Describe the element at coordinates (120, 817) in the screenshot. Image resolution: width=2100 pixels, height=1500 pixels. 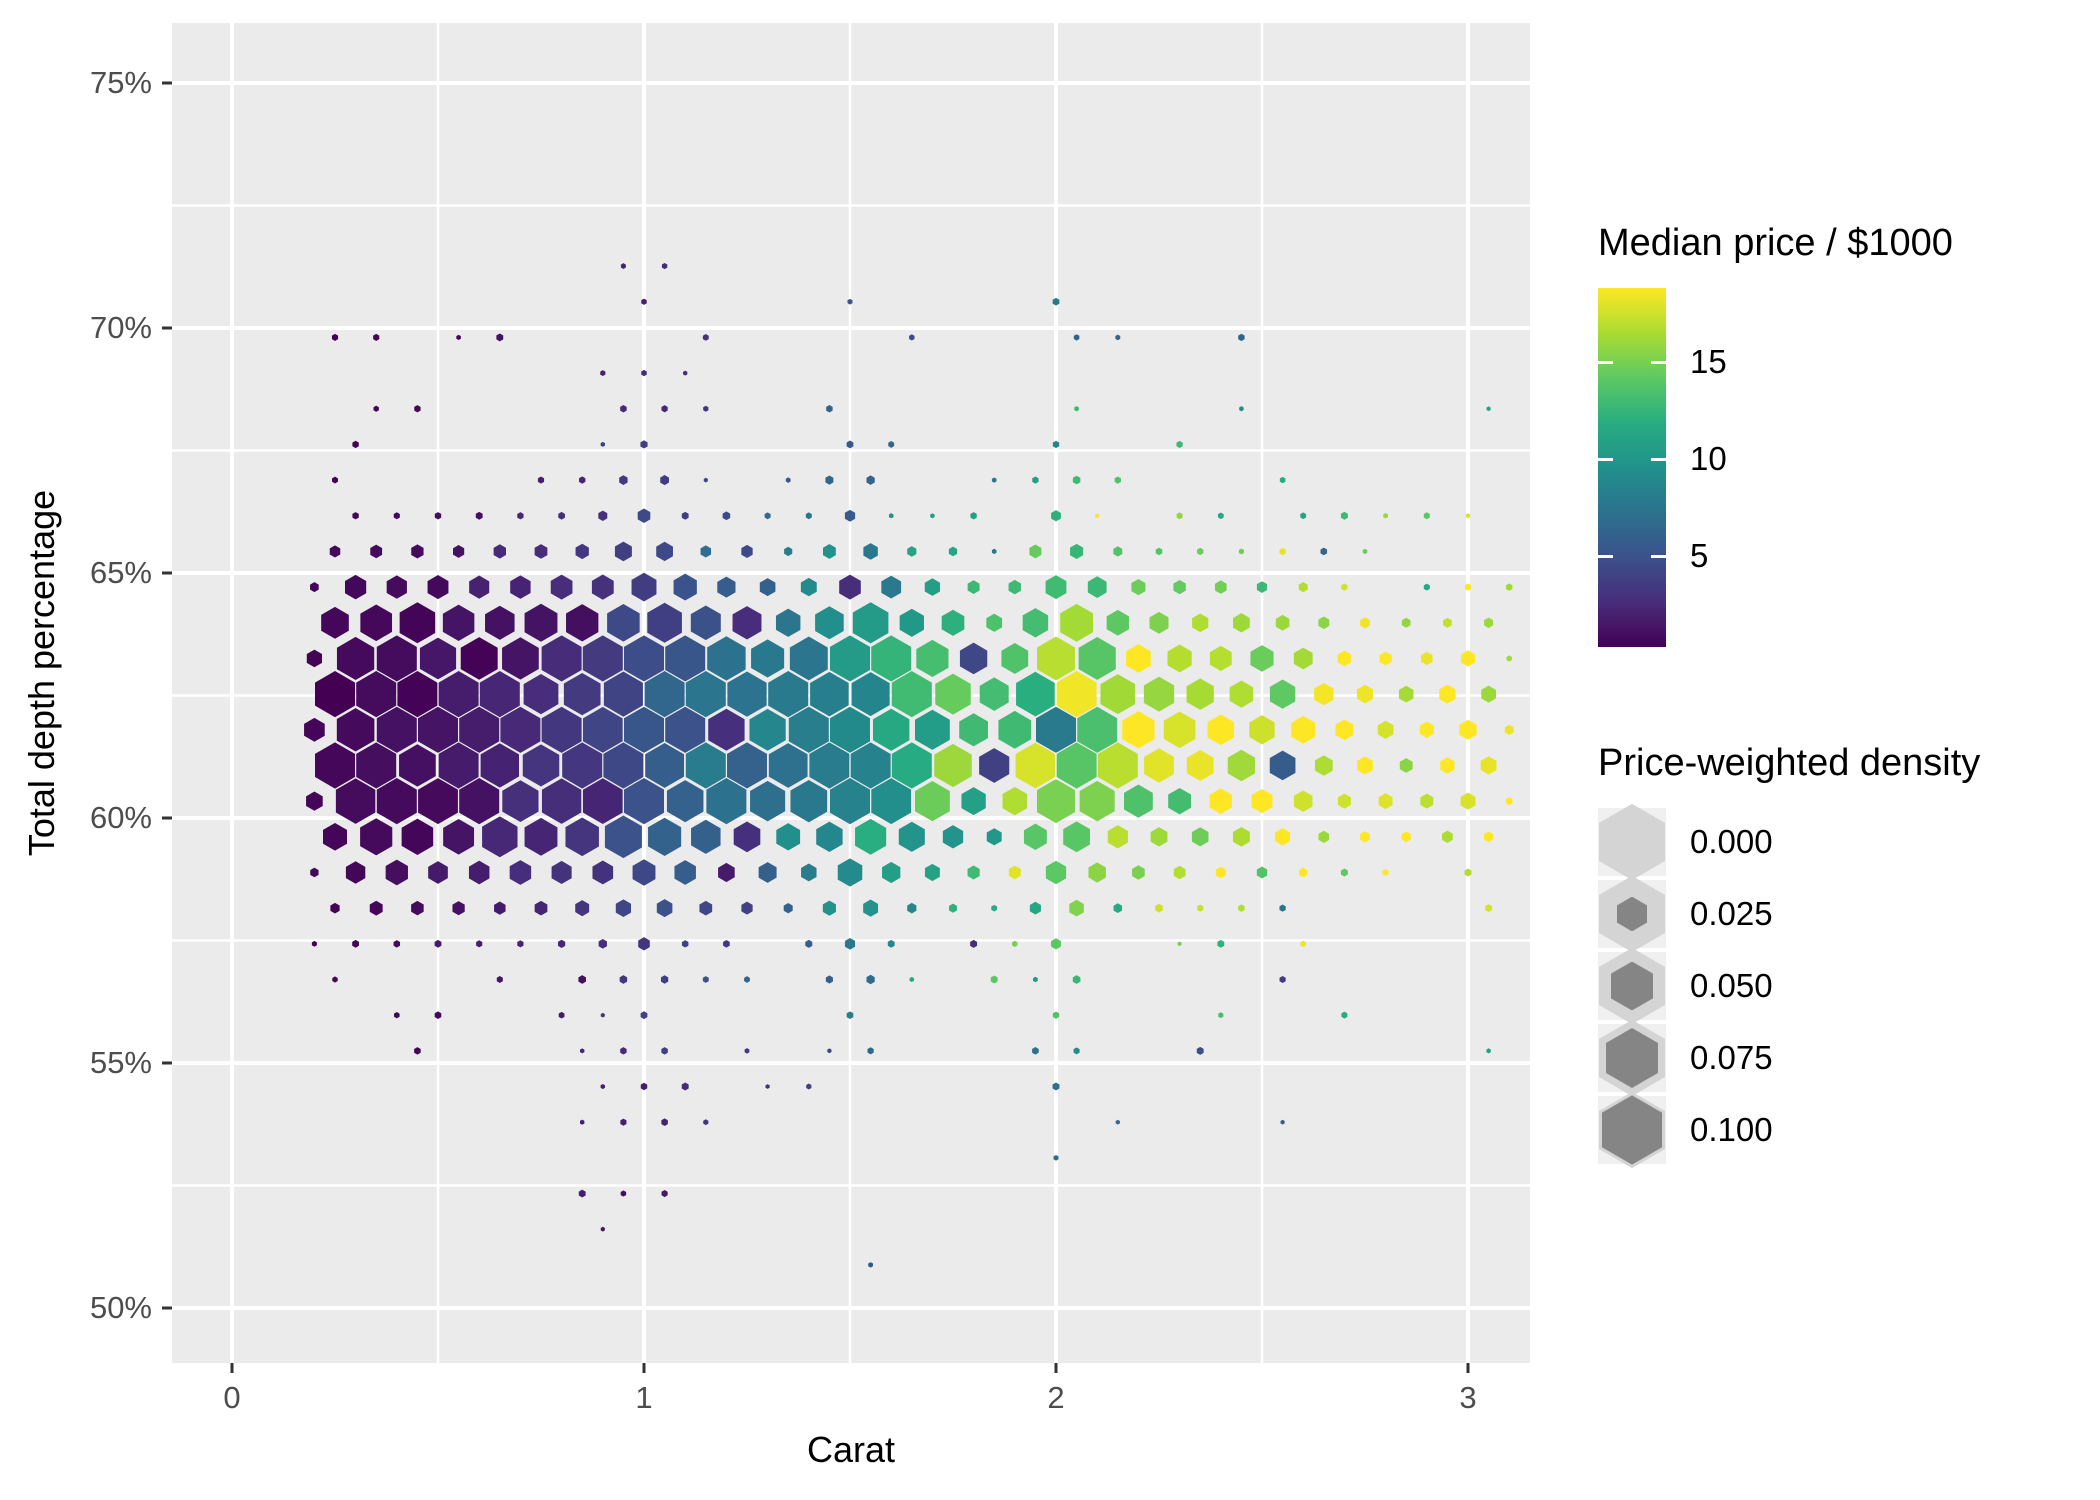
I see `y-tick-label-60%: 60%` at that location.